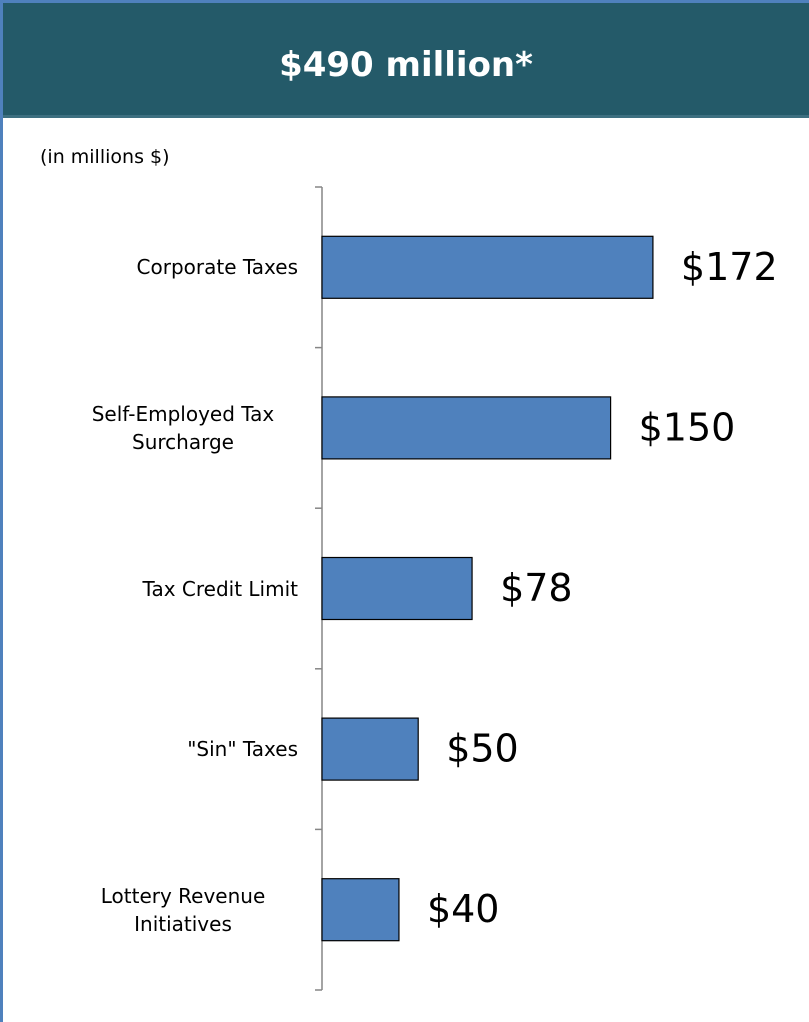  Describe the element at coordinates (183, 427) in the screenshot. I see `y-tick-label: Self-Employed Tax Surcharge` at that location.